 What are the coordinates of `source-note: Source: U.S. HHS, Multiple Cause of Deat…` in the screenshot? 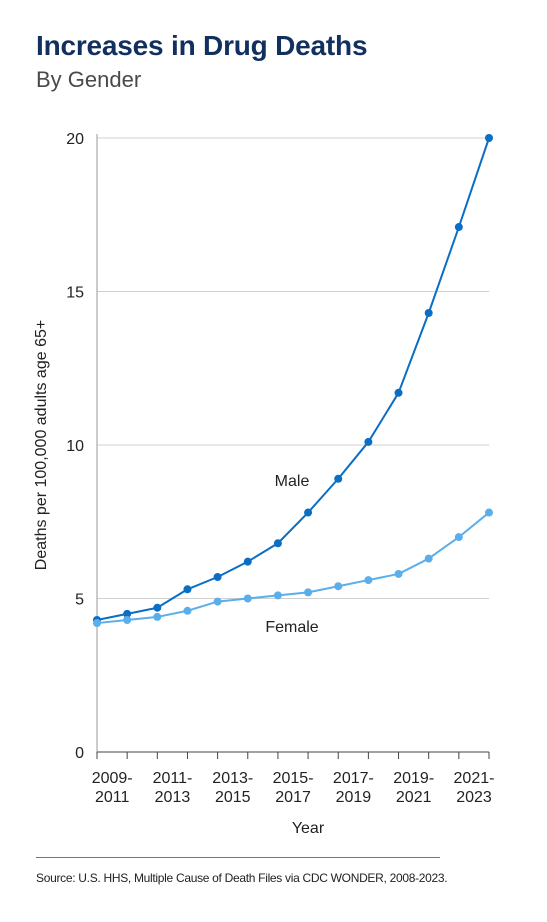 It's located at (242, 878).